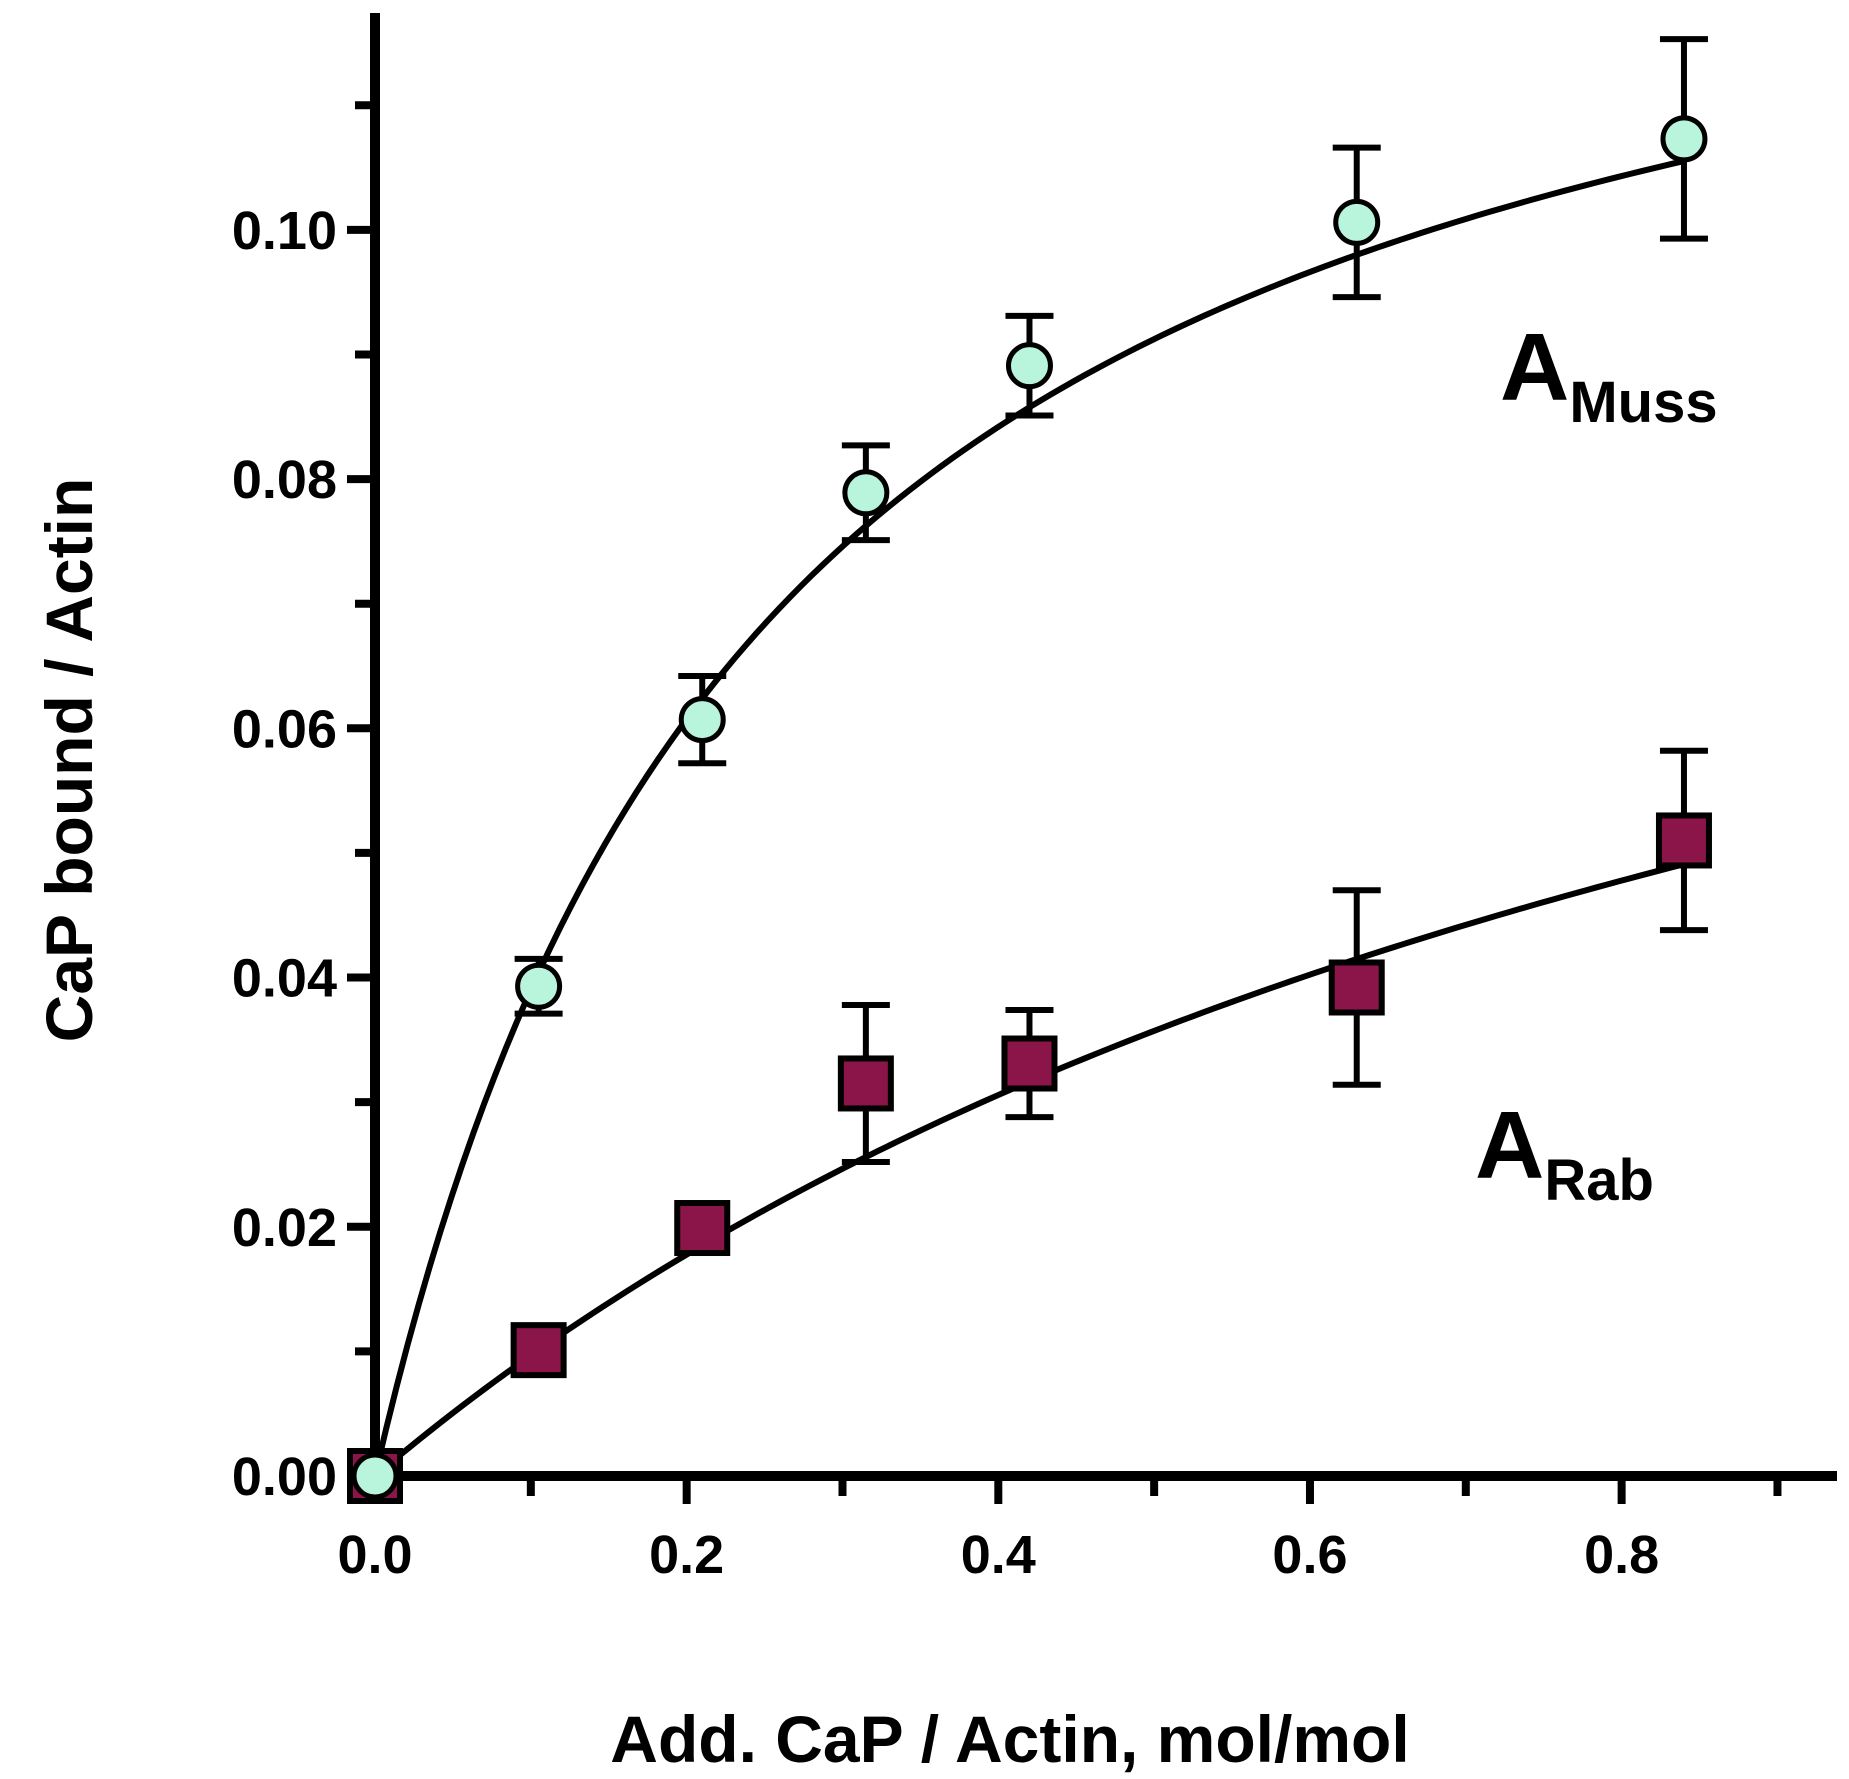 This screenshot has height=1779, width=1849. What do you see at coordinates (284, 480) in the screenshot?
I see `y-tick-label: 0.08` at bounding box center [284, 480].